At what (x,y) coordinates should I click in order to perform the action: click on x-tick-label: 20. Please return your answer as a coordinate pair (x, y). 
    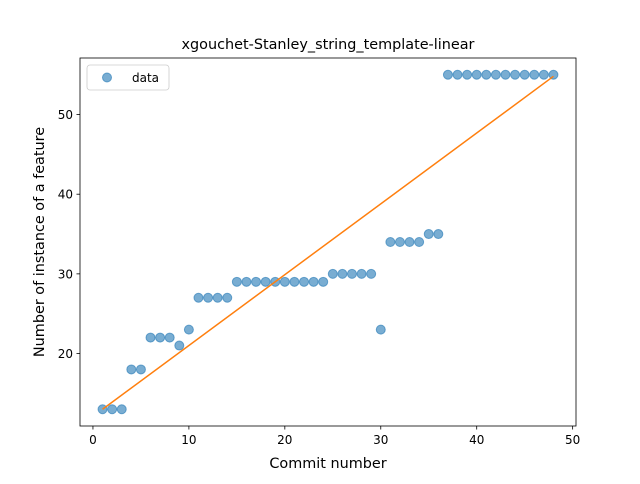
    Looking at the image, I should click on (284, 440).